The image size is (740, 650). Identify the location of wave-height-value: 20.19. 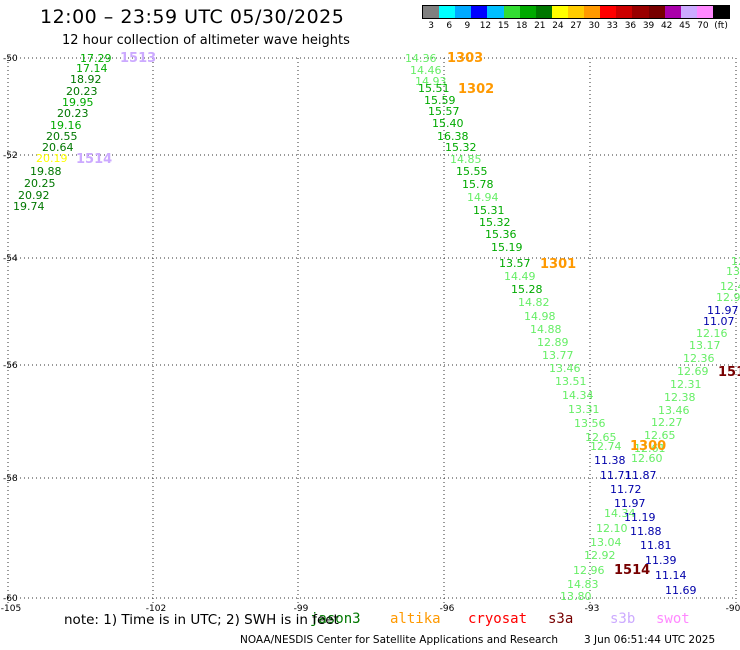
(52, 158).